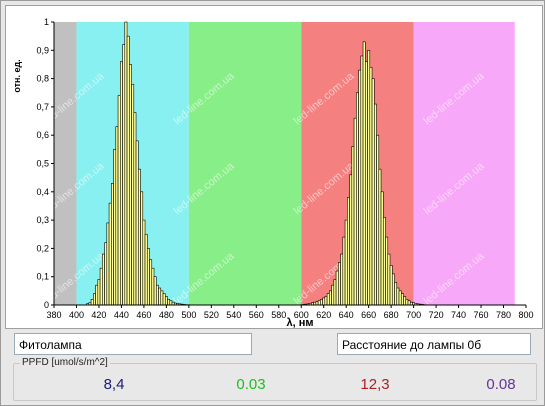 Image resolution: width=545 pixels, height=406 pixels. What do you see at coordinates (46, 22) in the screenshot?
I see `y-tick-label-10: 1` at bounding box center [46, 22].